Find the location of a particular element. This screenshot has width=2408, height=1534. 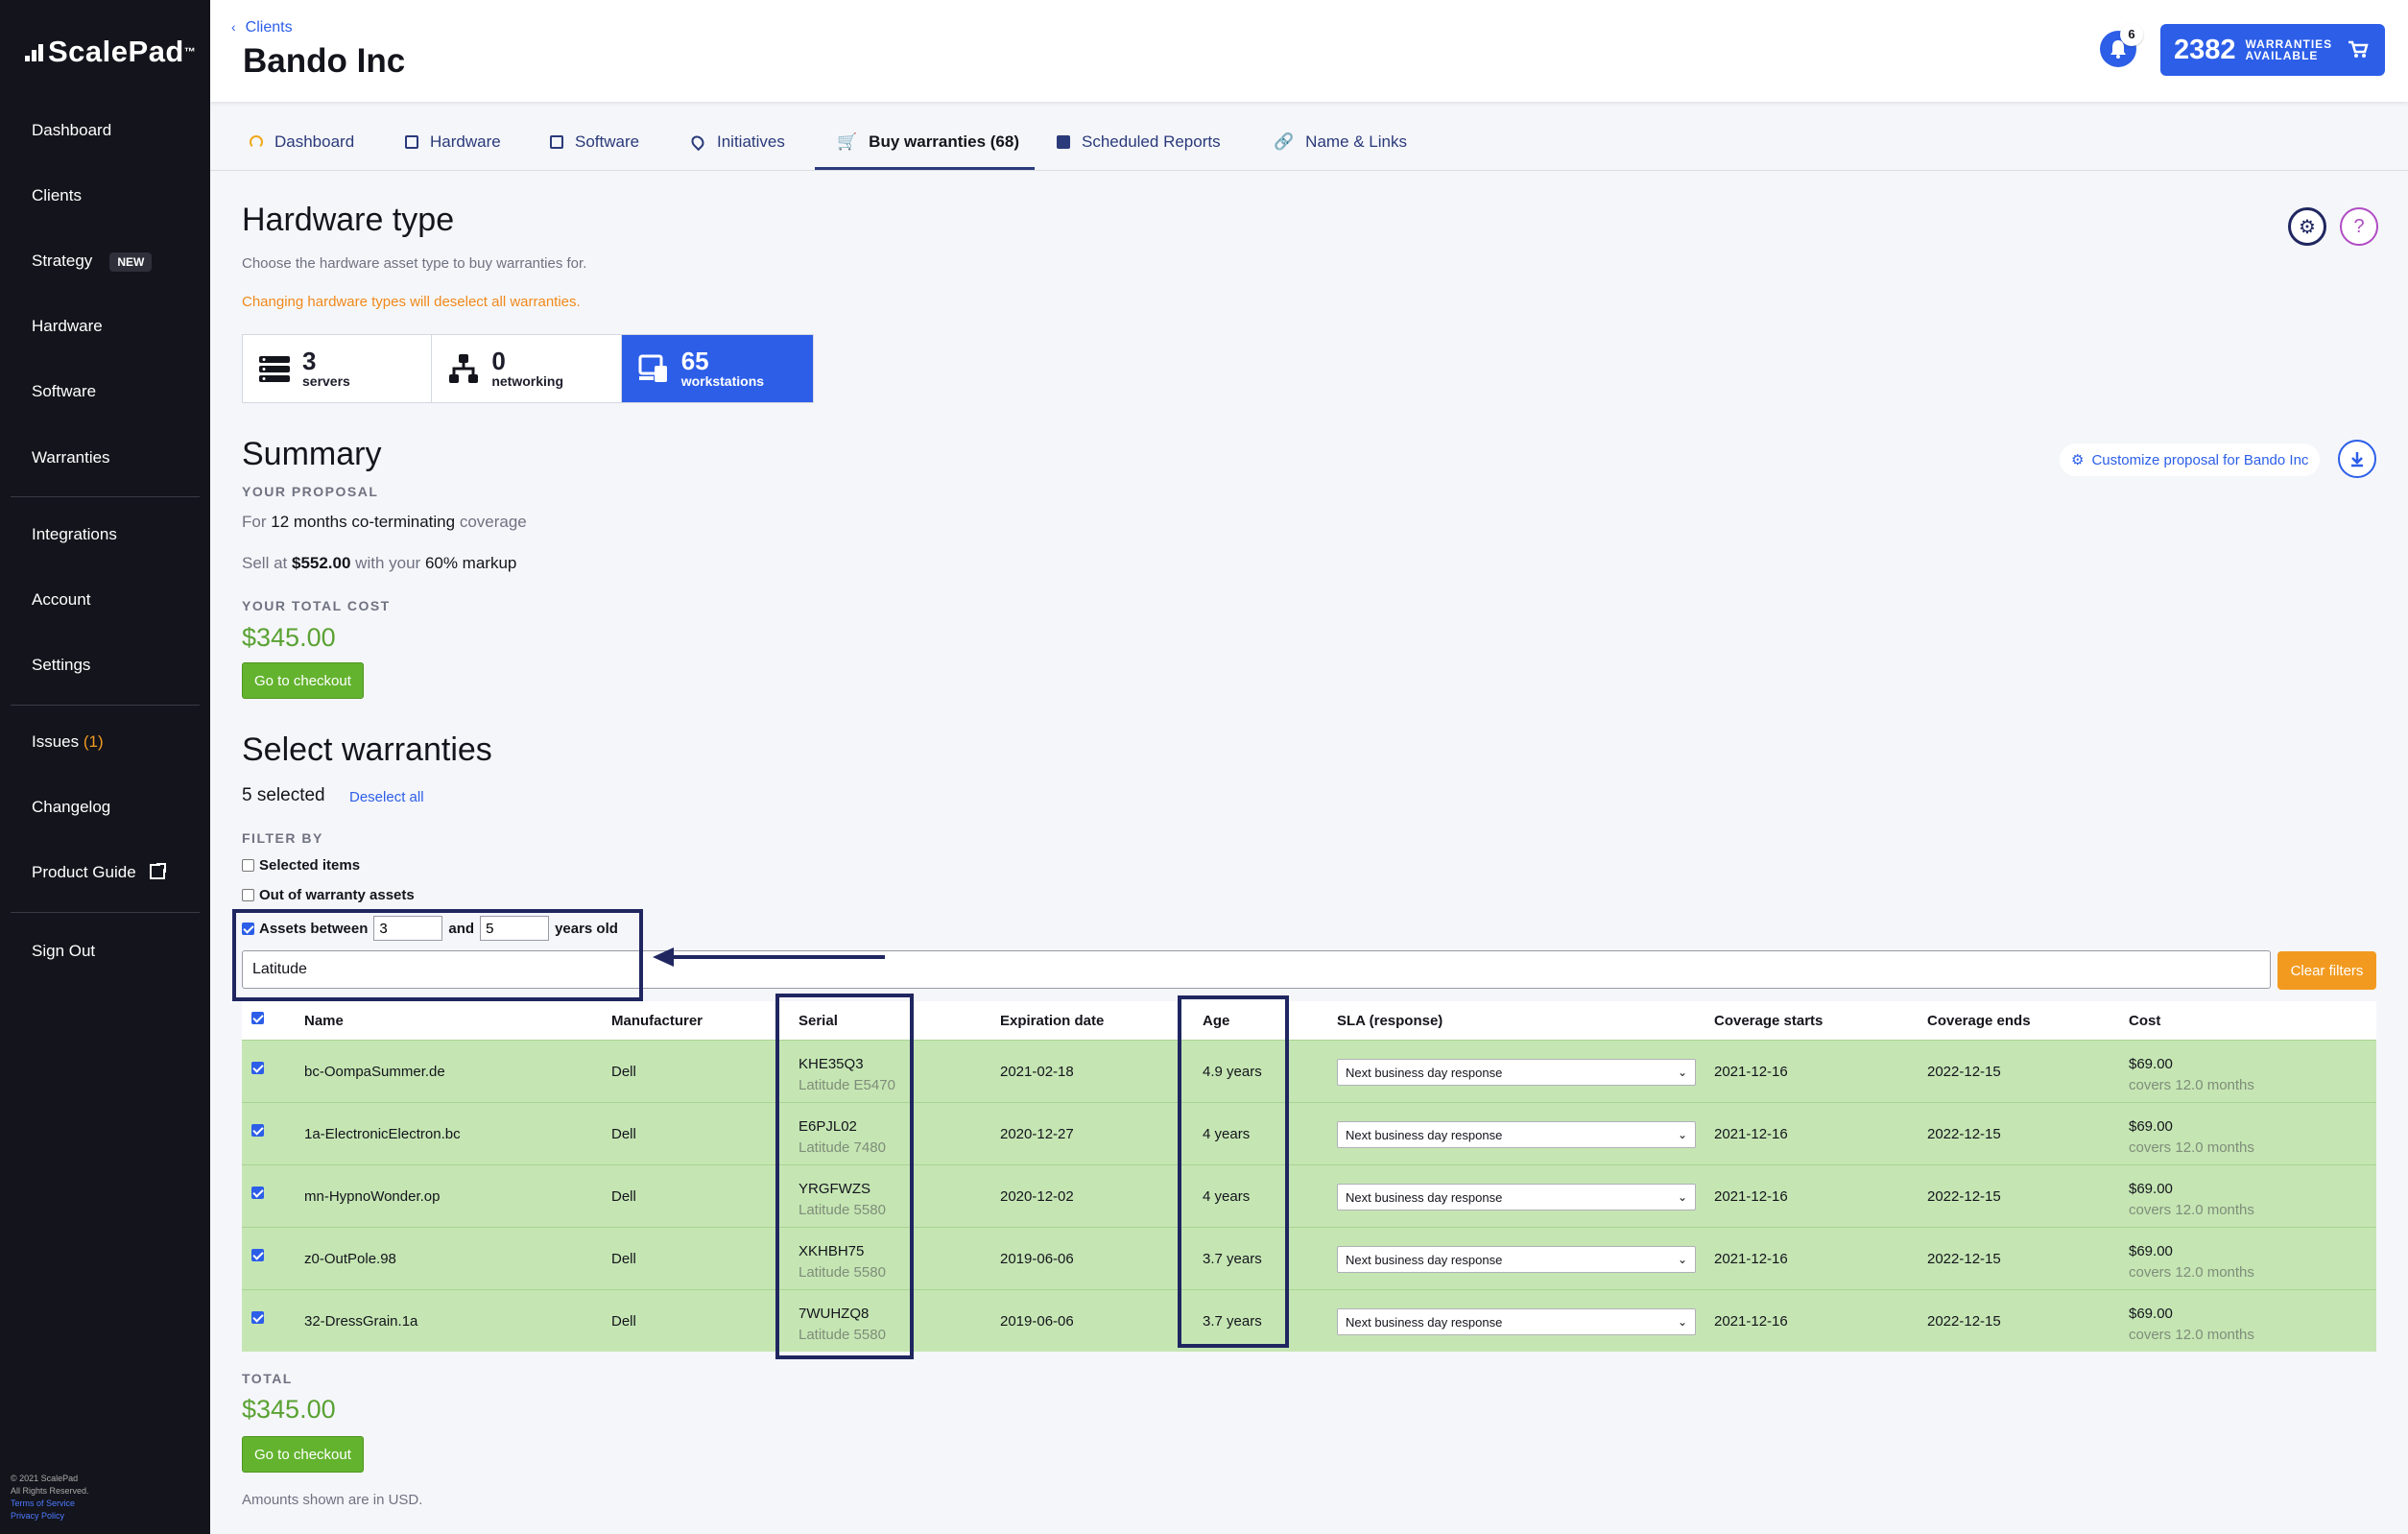

sidebar-item-label: Sign Out is located at coordinates (64, 951).